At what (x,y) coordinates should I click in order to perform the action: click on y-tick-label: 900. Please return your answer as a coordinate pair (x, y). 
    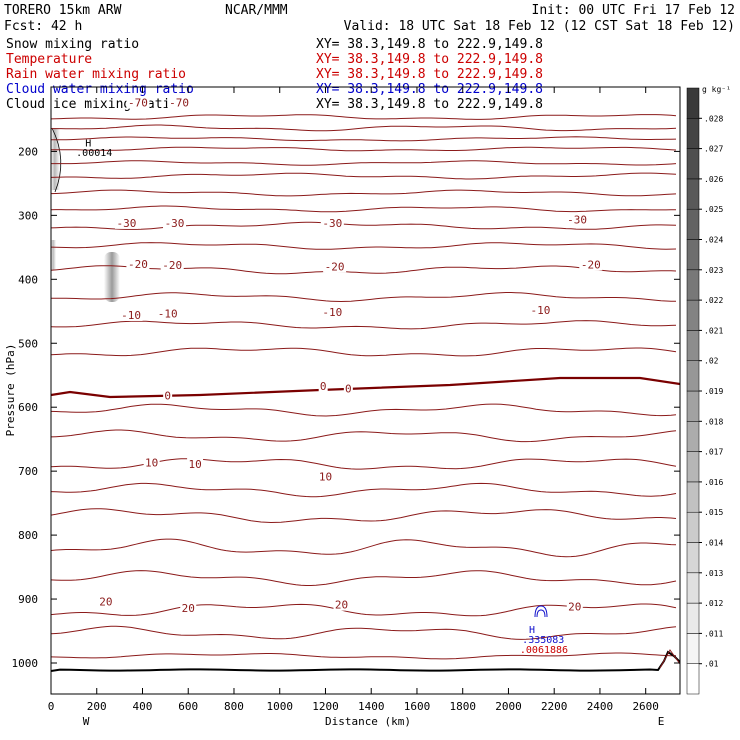
    Looking at the image, I should click on (28, 599).